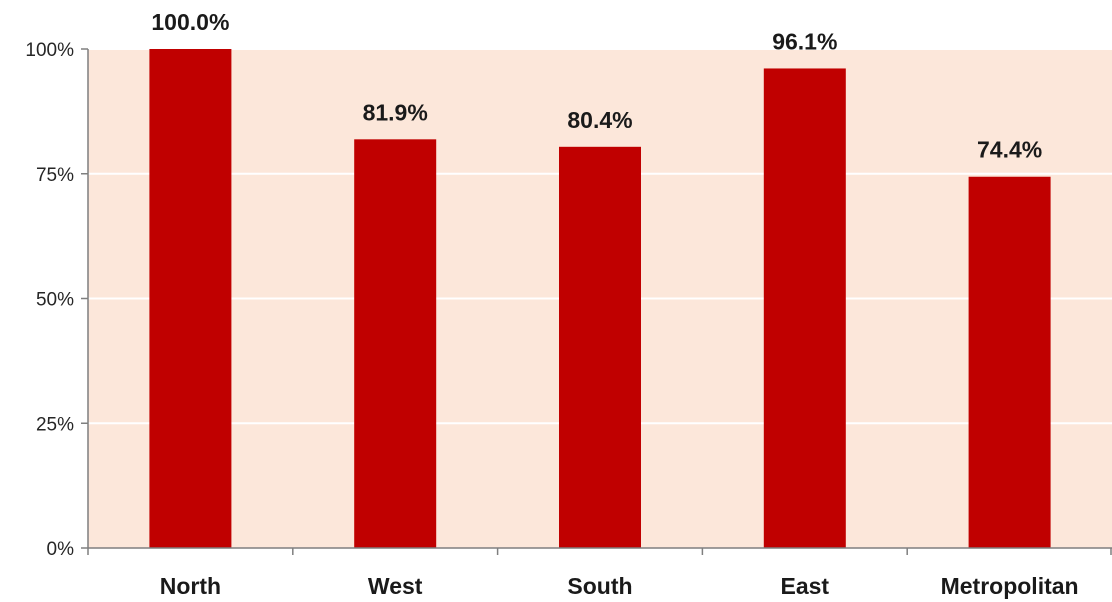 This screenshot has width=1112, height=602. I want to click on data-label-west: 81.9%, so click(395, 112).